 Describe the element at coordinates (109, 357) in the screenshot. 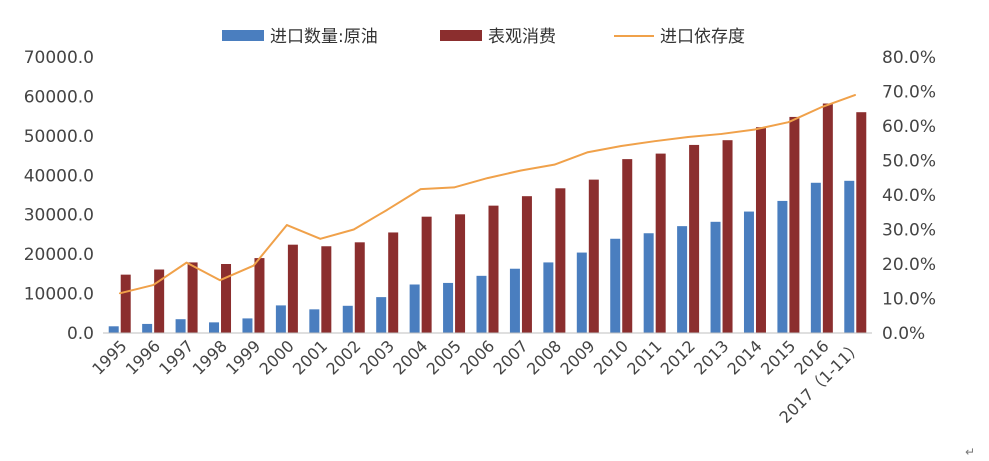

I see `x-tick-label: 1995` at that location.